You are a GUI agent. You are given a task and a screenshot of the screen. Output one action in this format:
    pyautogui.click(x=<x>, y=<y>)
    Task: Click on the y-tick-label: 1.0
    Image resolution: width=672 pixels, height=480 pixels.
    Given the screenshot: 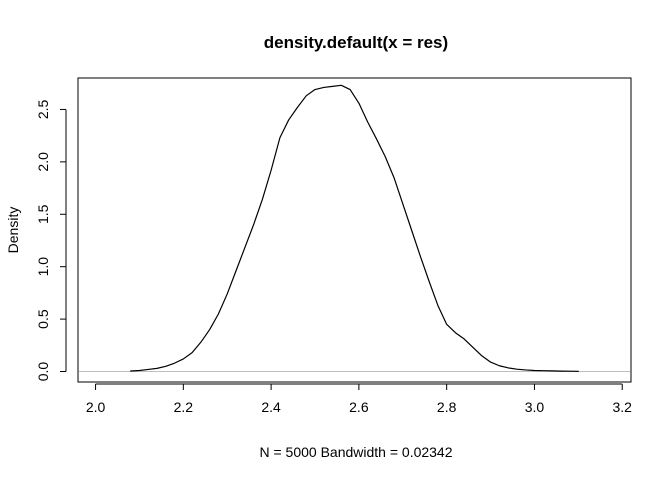 What is the action you would take?
    pyautogui.click(x=43, y=267)
    